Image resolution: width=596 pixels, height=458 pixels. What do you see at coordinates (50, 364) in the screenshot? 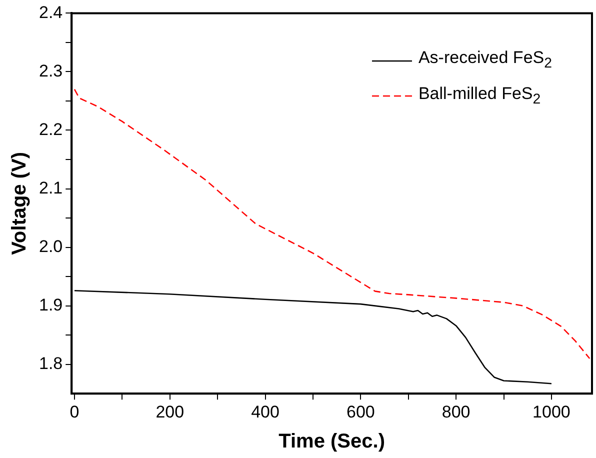
I see `y-tick-label: 1.8` at bounding box center [50, 364].